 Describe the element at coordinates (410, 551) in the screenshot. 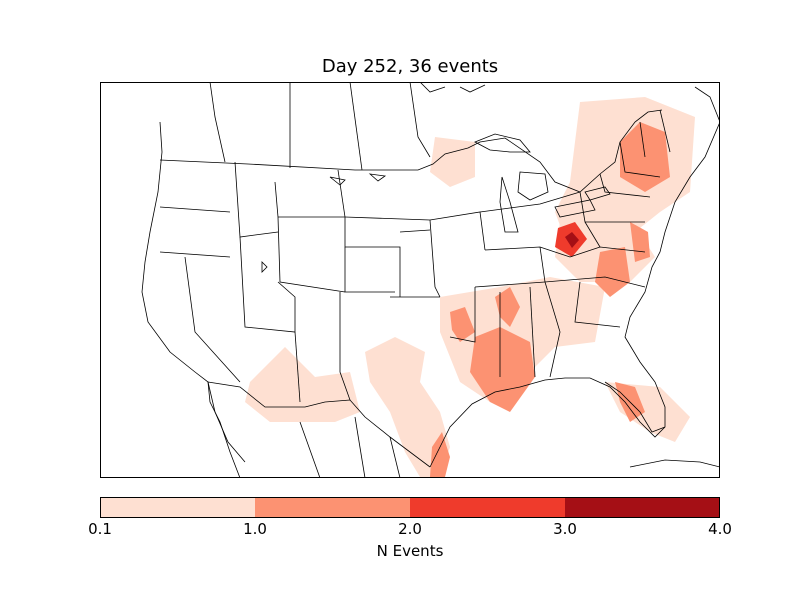

I see `colorbar-label: N Events` at that location.